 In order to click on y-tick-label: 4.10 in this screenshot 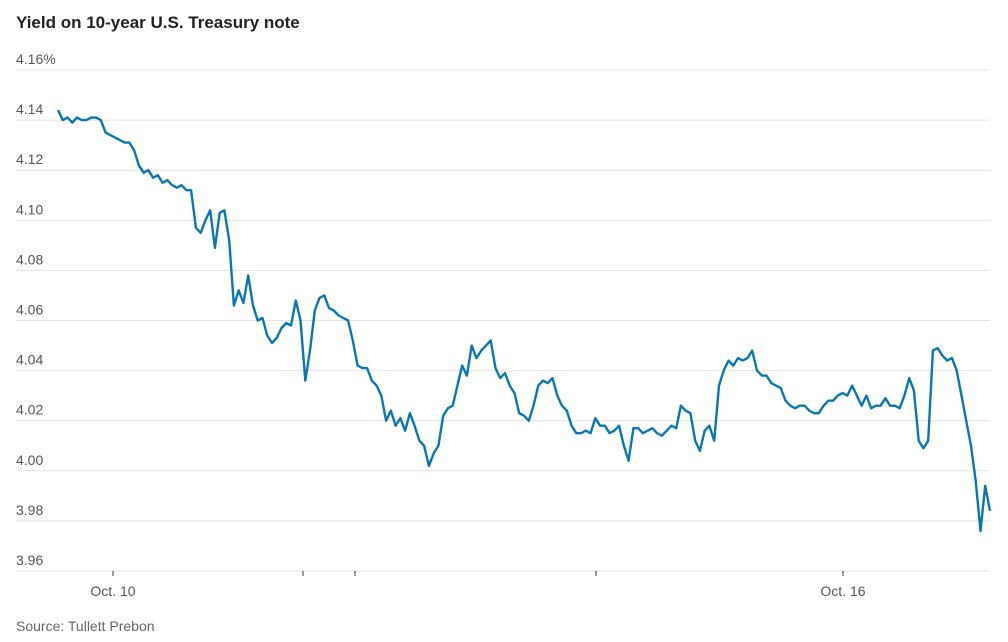, I will do `click(29, 209)`.